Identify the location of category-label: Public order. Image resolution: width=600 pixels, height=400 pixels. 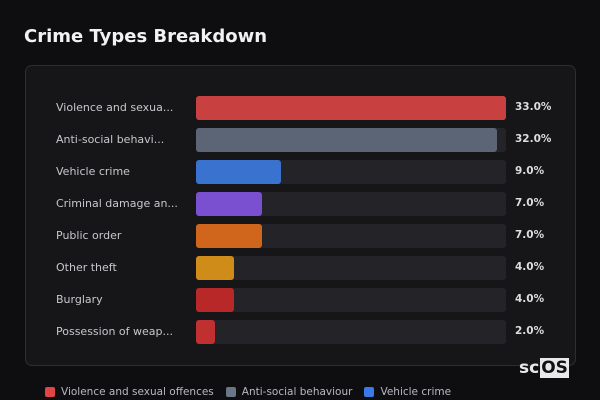
(89, 235).